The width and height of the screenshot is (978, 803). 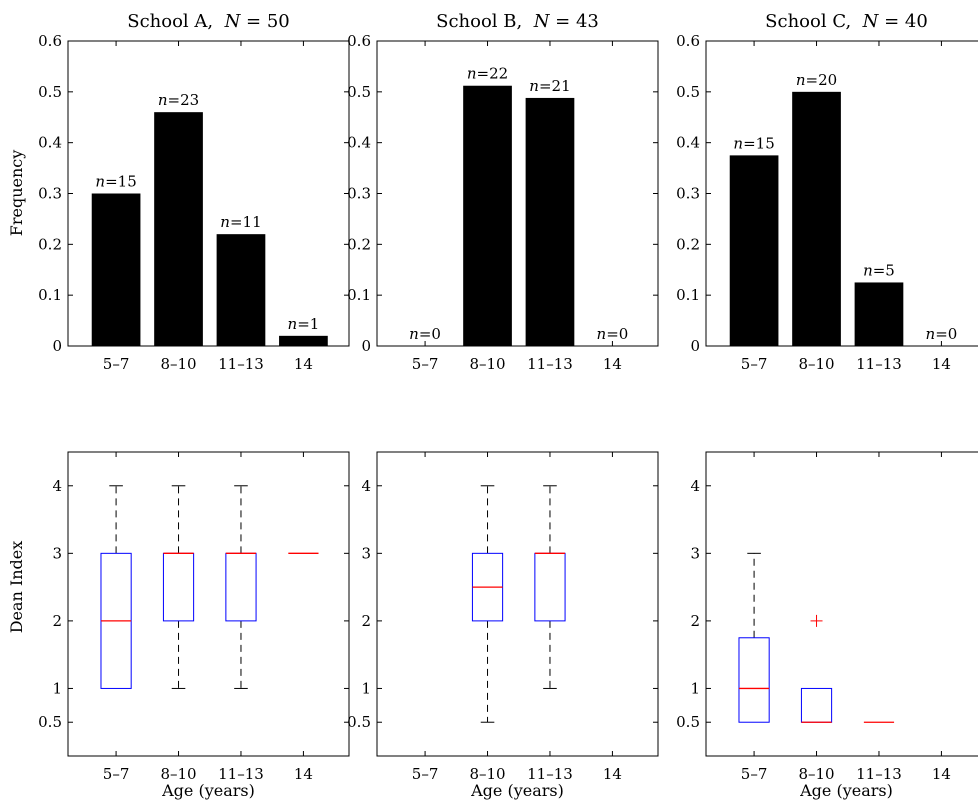 I want to click on school-a-boxplot-panel: 0.5 1 2 3 4 5–7 8–10 11–13 14 Age (years), so click(x=194, y=625).